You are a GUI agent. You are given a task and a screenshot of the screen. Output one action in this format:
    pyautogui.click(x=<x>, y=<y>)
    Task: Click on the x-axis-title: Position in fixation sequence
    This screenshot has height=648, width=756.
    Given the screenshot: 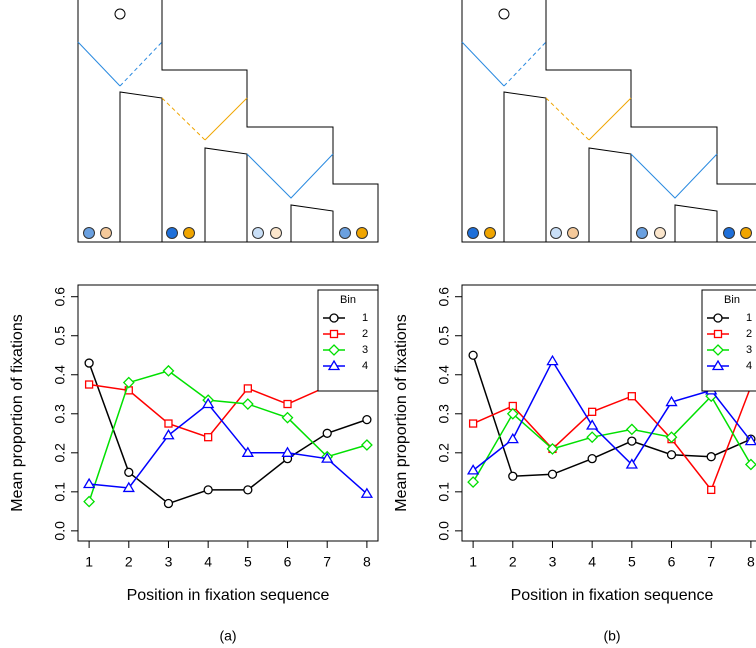 What is the action you would take?
    pyautogui.click(x=612, y=595)
    